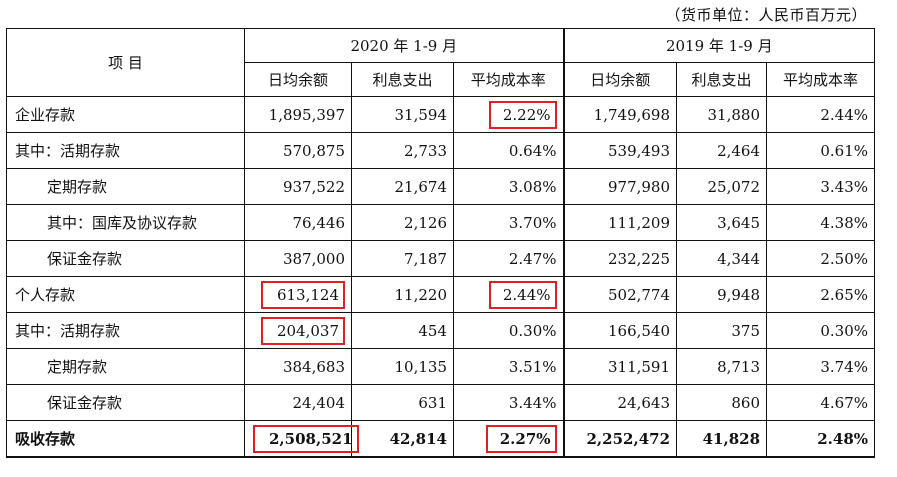 This screenshot has height=477, width=897. What do you see at coordinates (722, 366) in the screenshot?
I see `cell-value: 8,713` at bounding box center [722, 366].